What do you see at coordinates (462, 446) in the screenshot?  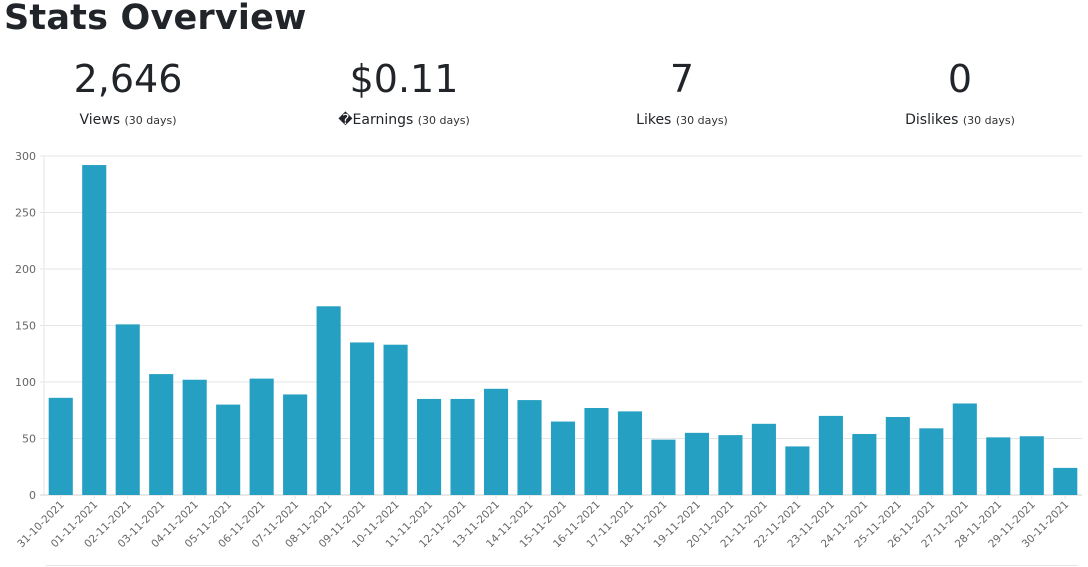 I see `bar-12-11-2021` at bounding box center [462, 446].